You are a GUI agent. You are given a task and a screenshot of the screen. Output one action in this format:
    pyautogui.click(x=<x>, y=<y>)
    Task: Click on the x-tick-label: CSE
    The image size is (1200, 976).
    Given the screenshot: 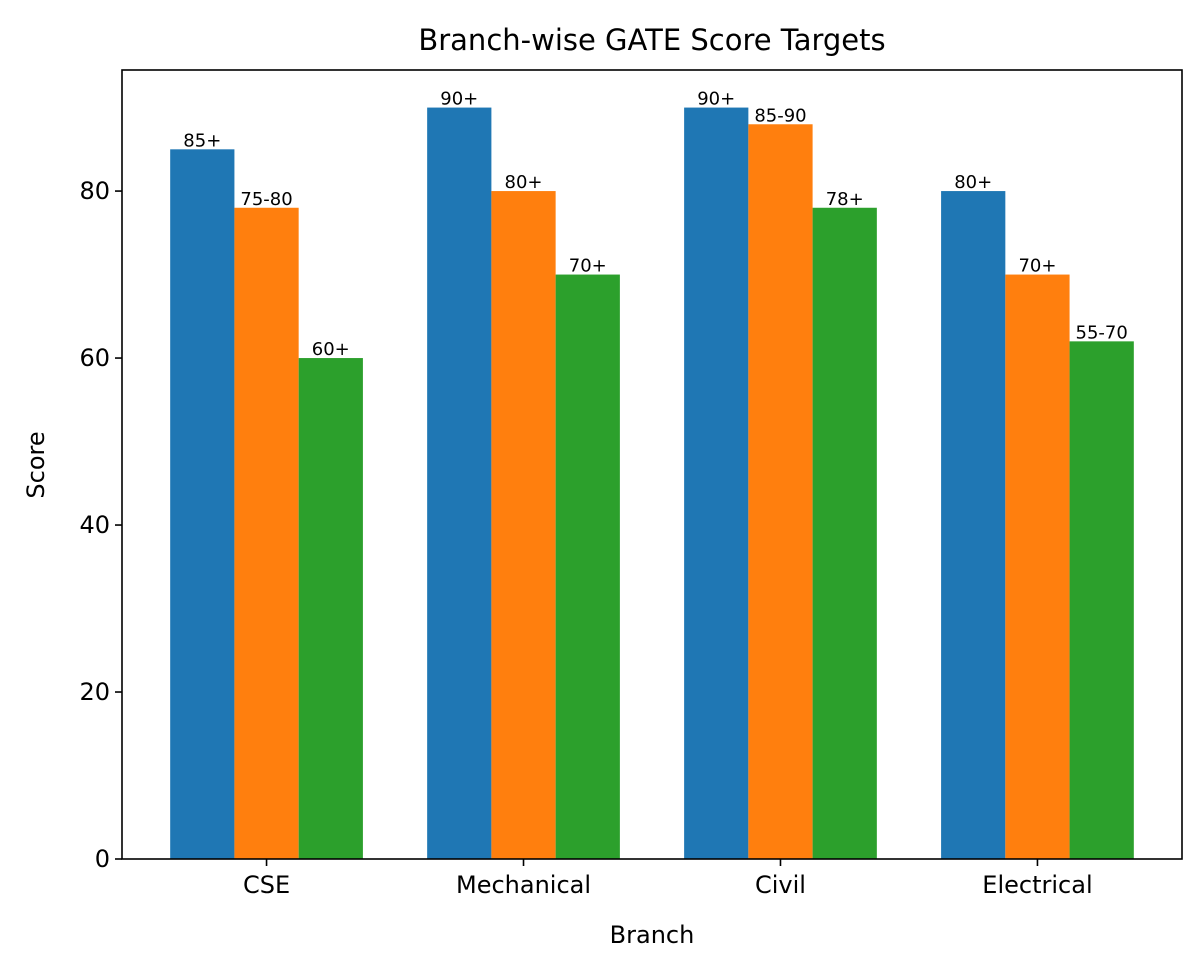 What is the action you would take?
    pyautogui.click(x=266, y=885)
    